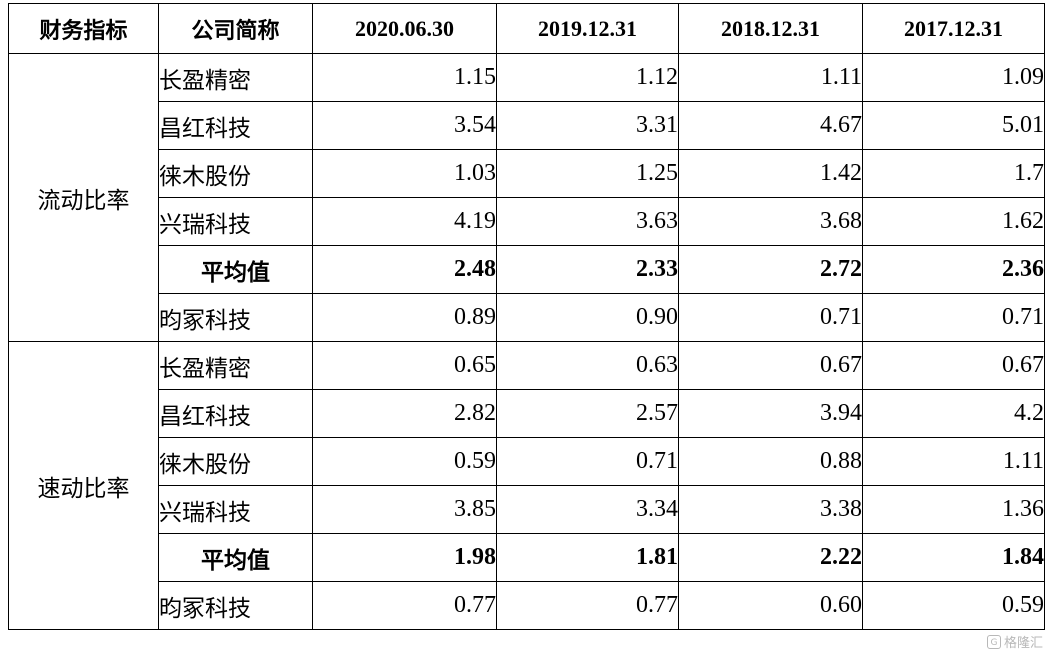  Describe the element at coordinates (770, 125) in the screenshot. I see `value-cell: 4.67` at that location.